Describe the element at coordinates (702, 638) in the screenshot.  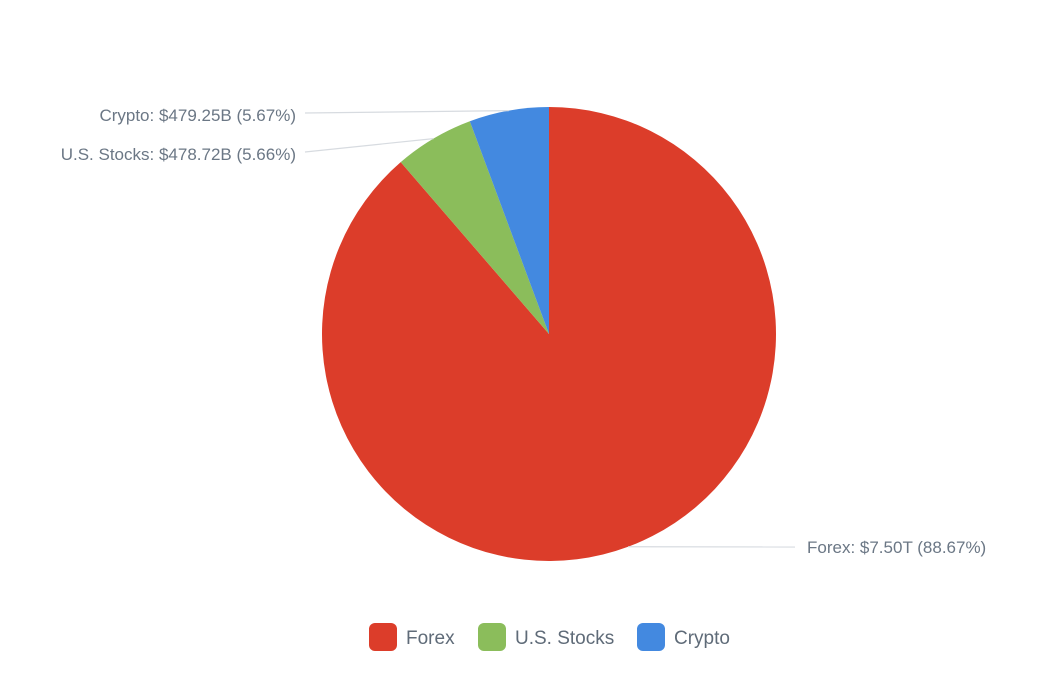
I see `legend-label-crypto: Crypto` at that location.